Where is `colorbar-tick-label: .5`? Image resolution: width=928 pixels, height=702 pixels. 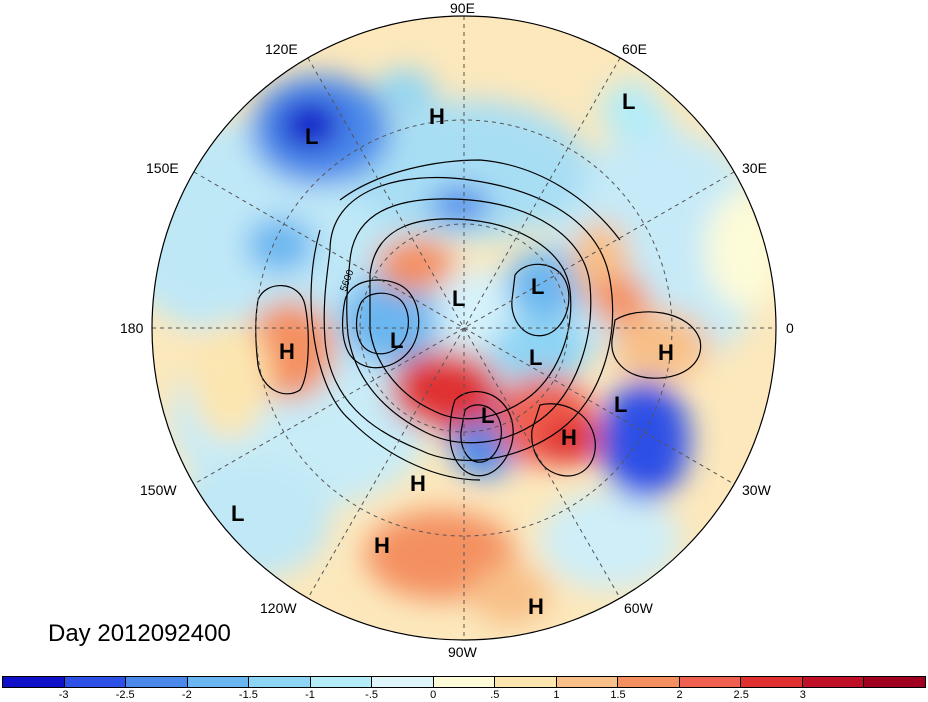
colorbar-tick-label: .5 is located at coordinates (495, 695).